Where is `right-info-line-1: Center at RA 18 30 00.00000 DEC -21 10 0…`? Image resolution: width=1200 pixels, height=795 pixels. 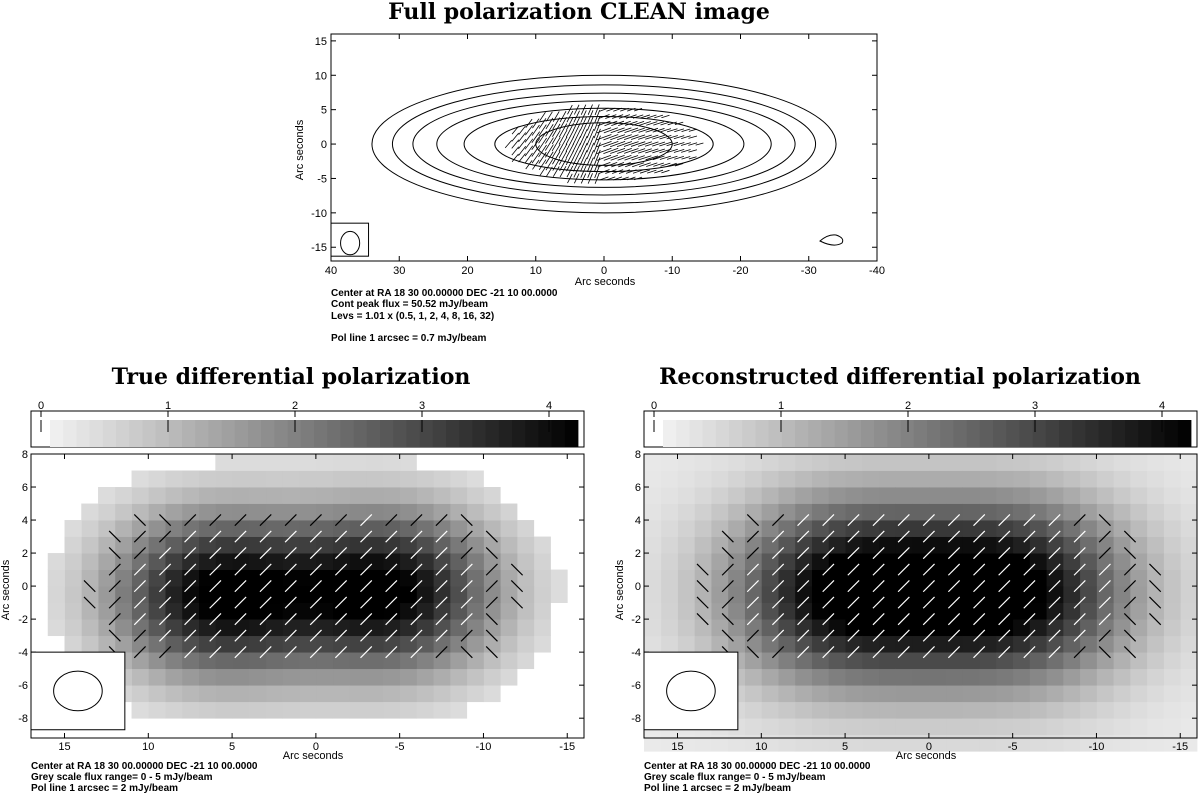
right-info-line-1: Center at RA 18 30 00.00000 DEC -21 10 0… is located at coordinates (757, 766).